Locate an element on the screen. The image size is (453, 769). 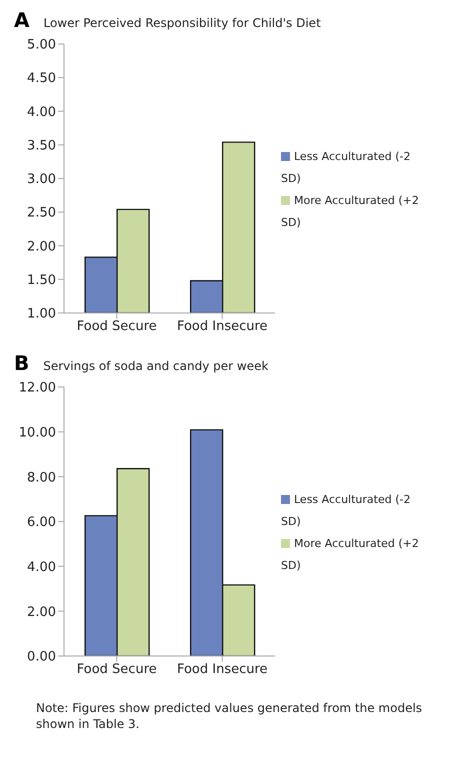
chart-title: A is located at coordinates (22, 20).